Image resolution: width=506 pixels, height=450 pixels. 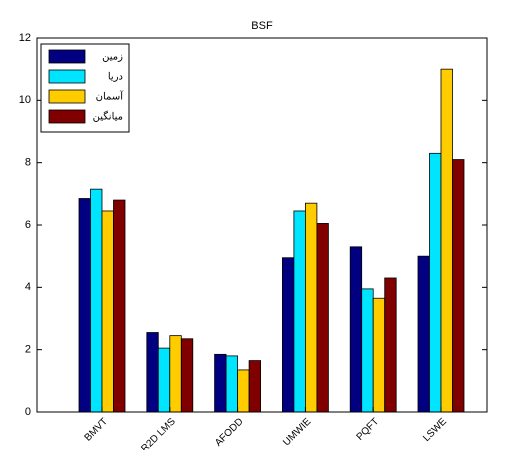 What do you see at coordinates (115, 77) in the screenshot?
I see `legend-label: دریا` at bounding box center [115, 77].